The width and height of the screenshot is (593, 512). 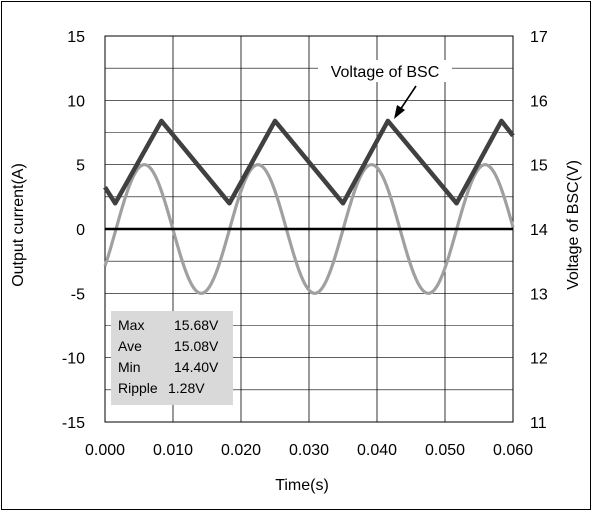 I want to click on x-tick-label: 0.010, so click(x=173, y=450).